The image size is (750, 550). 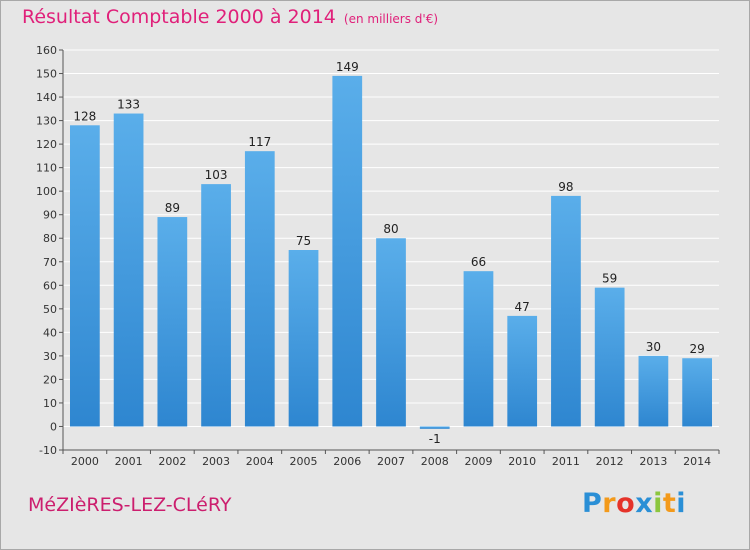 I want to click on y-tick-label: 40, so click(x=50, y=332).